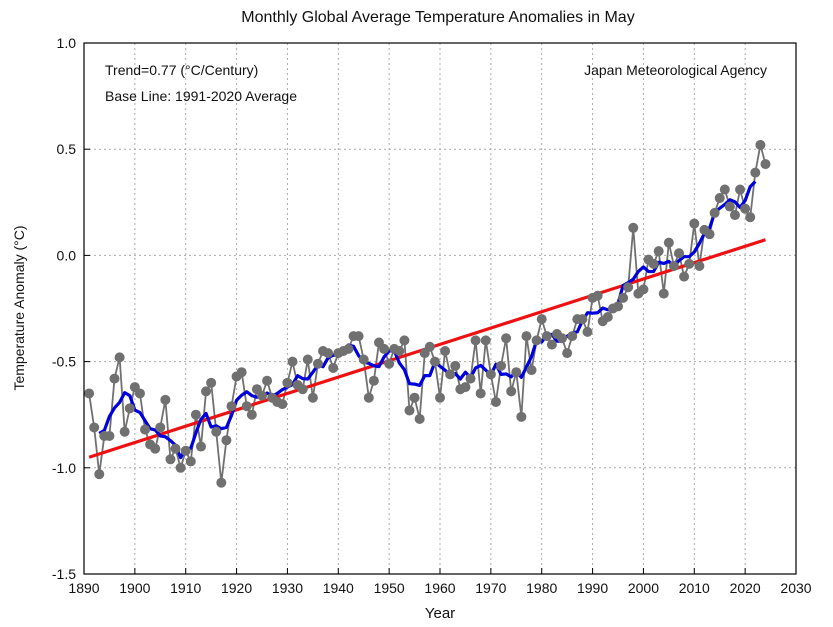  I want to click on x-tick-label: 1940, so click(338, 588).